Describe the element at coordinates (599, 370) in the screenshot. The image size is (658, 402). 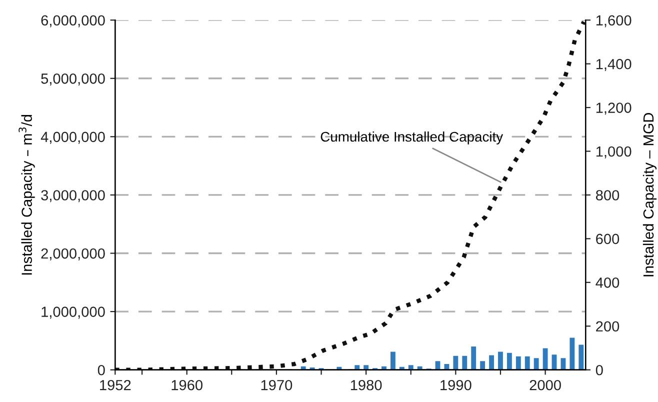
I see `y2-tick-label: 0` at that location.